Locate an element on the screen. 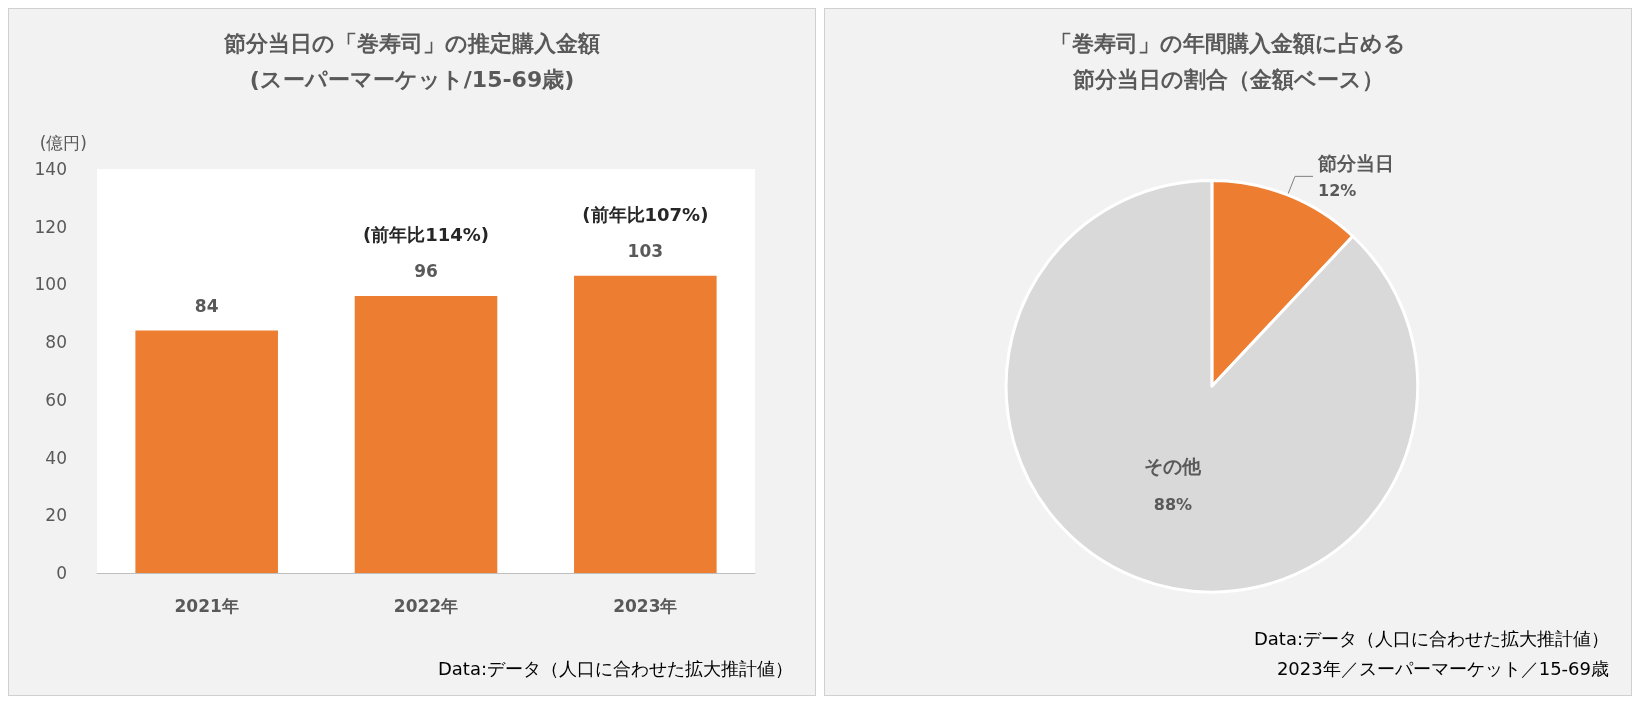  y-tick-label: 60 is located at coordinates (56, 399).